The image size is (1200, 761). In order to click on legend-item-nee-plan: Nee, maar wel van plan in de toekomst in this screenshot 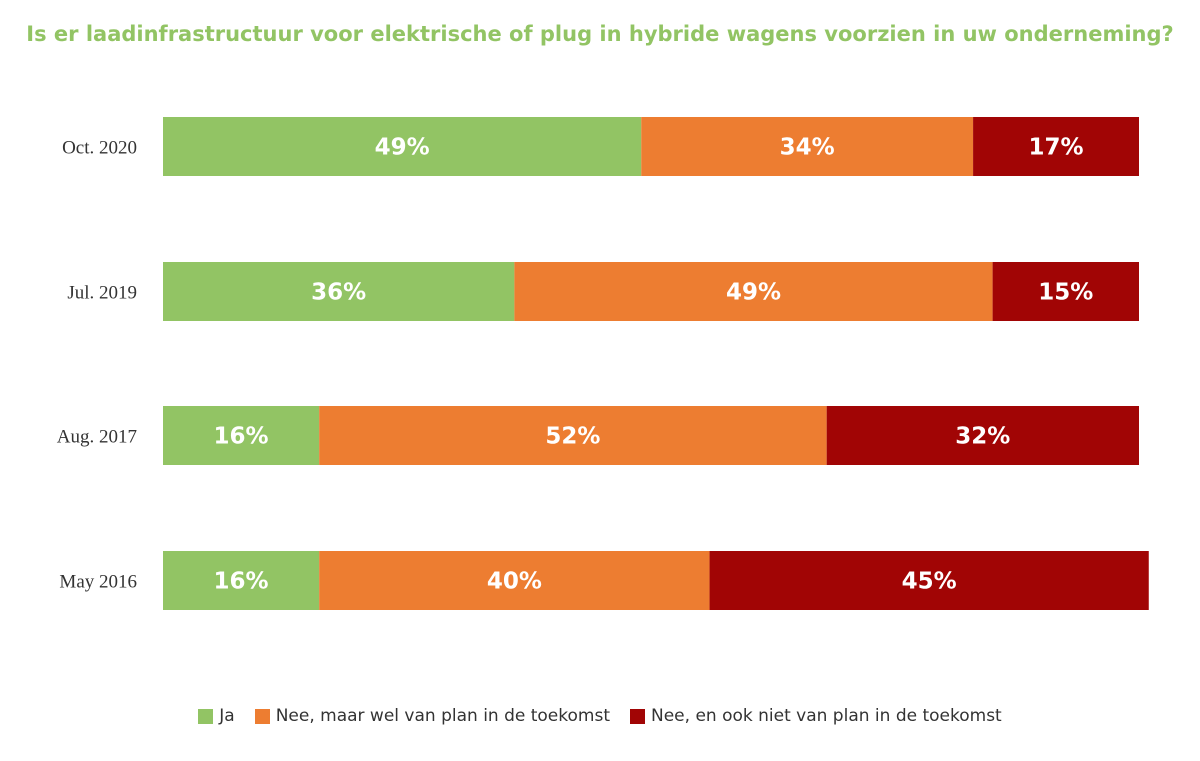, I will do `click(432, 716)`.